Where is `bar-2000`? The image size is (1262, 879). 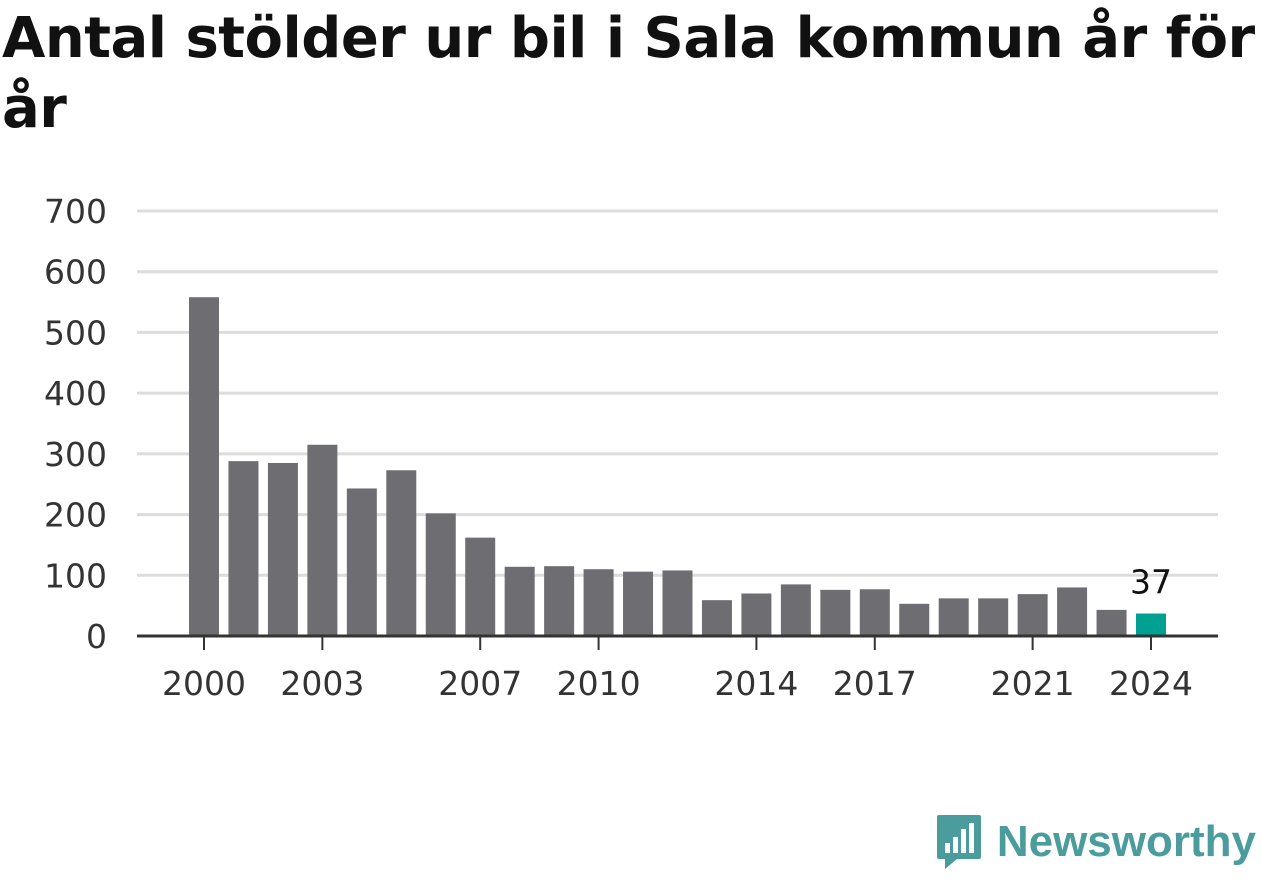 bar-2000 is located at coordinates (204, 466).